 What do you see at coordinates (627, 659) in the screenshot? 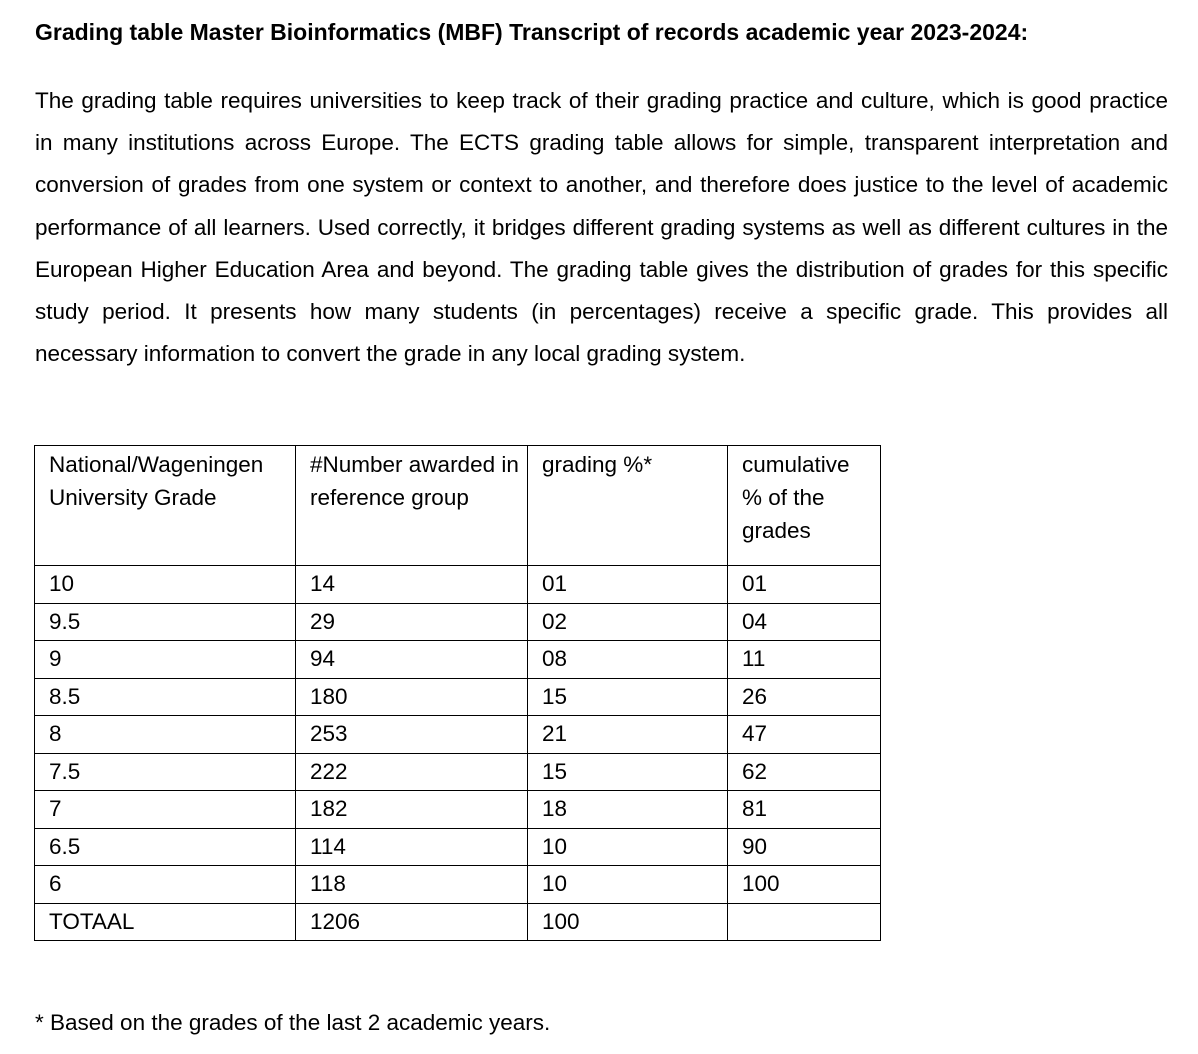
I see `cell-grading-percent: 08` at bounding box center [627, 659].